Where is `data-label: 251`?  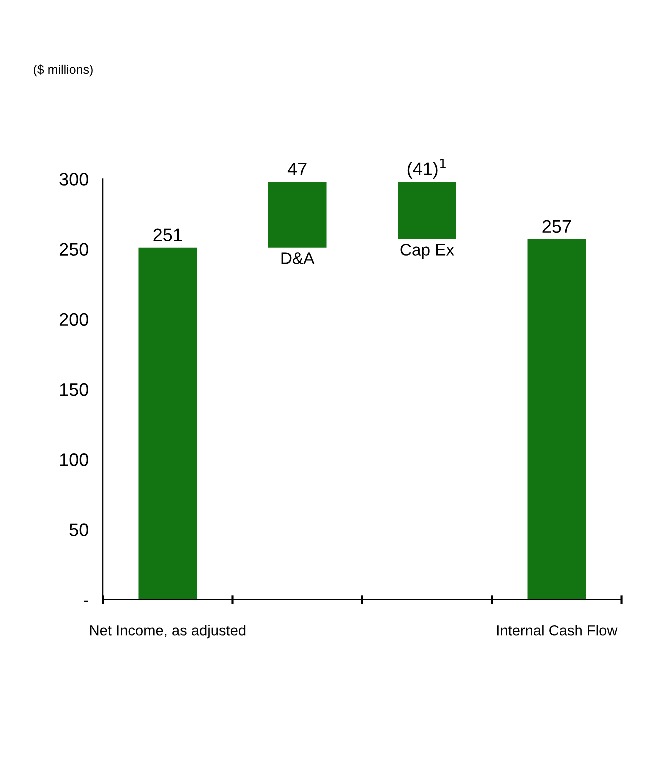 data-label: 251 is located at coordinates (168, 235).